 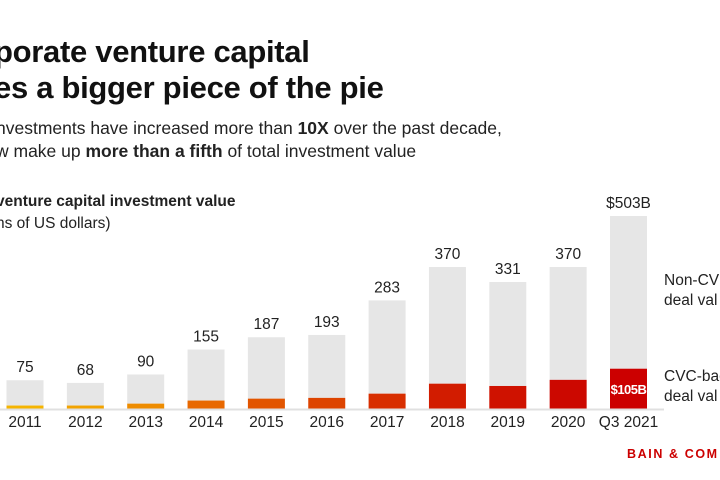 What do you see at coordinates (692, 387) in the screenshot?
I see `legend-cvc: CVC-bac deal val` at bounding box center [692, 387].